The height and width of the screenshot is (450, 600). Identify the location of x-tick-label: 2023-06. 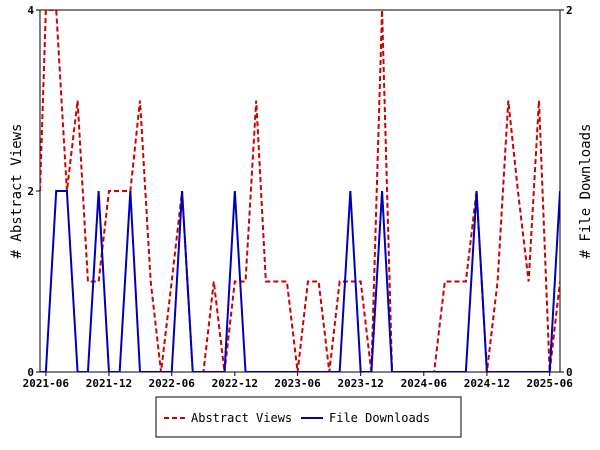
(297, 383).